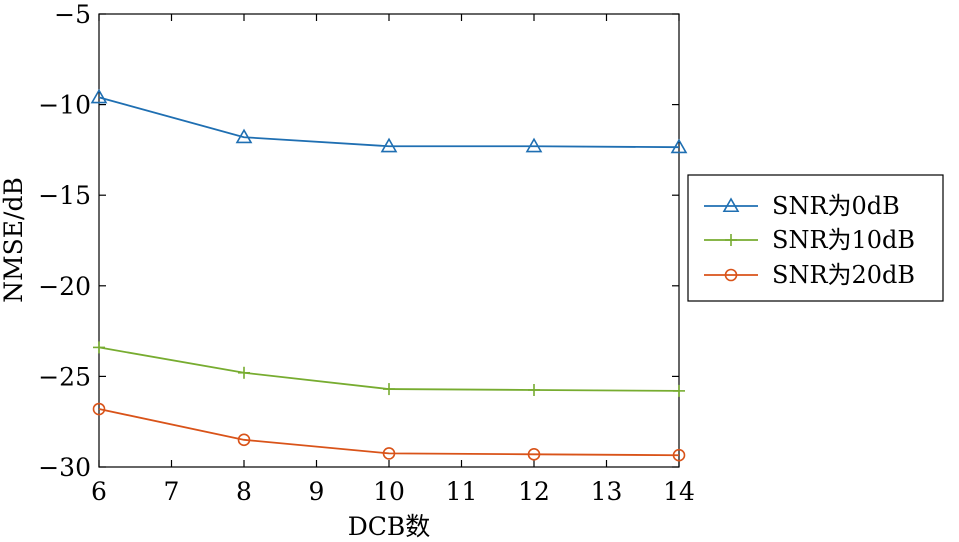 Image resolution: width=959 pixels, height=542 pixels. I want to click on legend-label: SNR为10dB, so click(843, 240).